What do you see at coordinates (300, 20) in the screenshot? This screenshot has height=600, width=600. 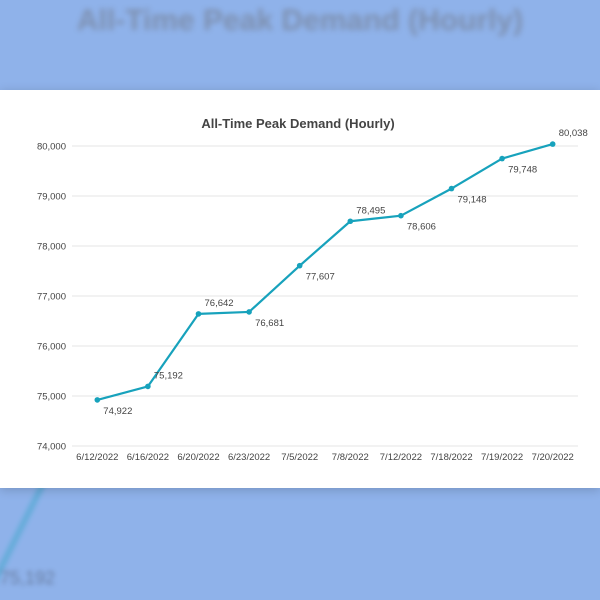 I see `background-blurred-title: All-Time Peak Demand (Hourly)` at bounding box center [300, 20].